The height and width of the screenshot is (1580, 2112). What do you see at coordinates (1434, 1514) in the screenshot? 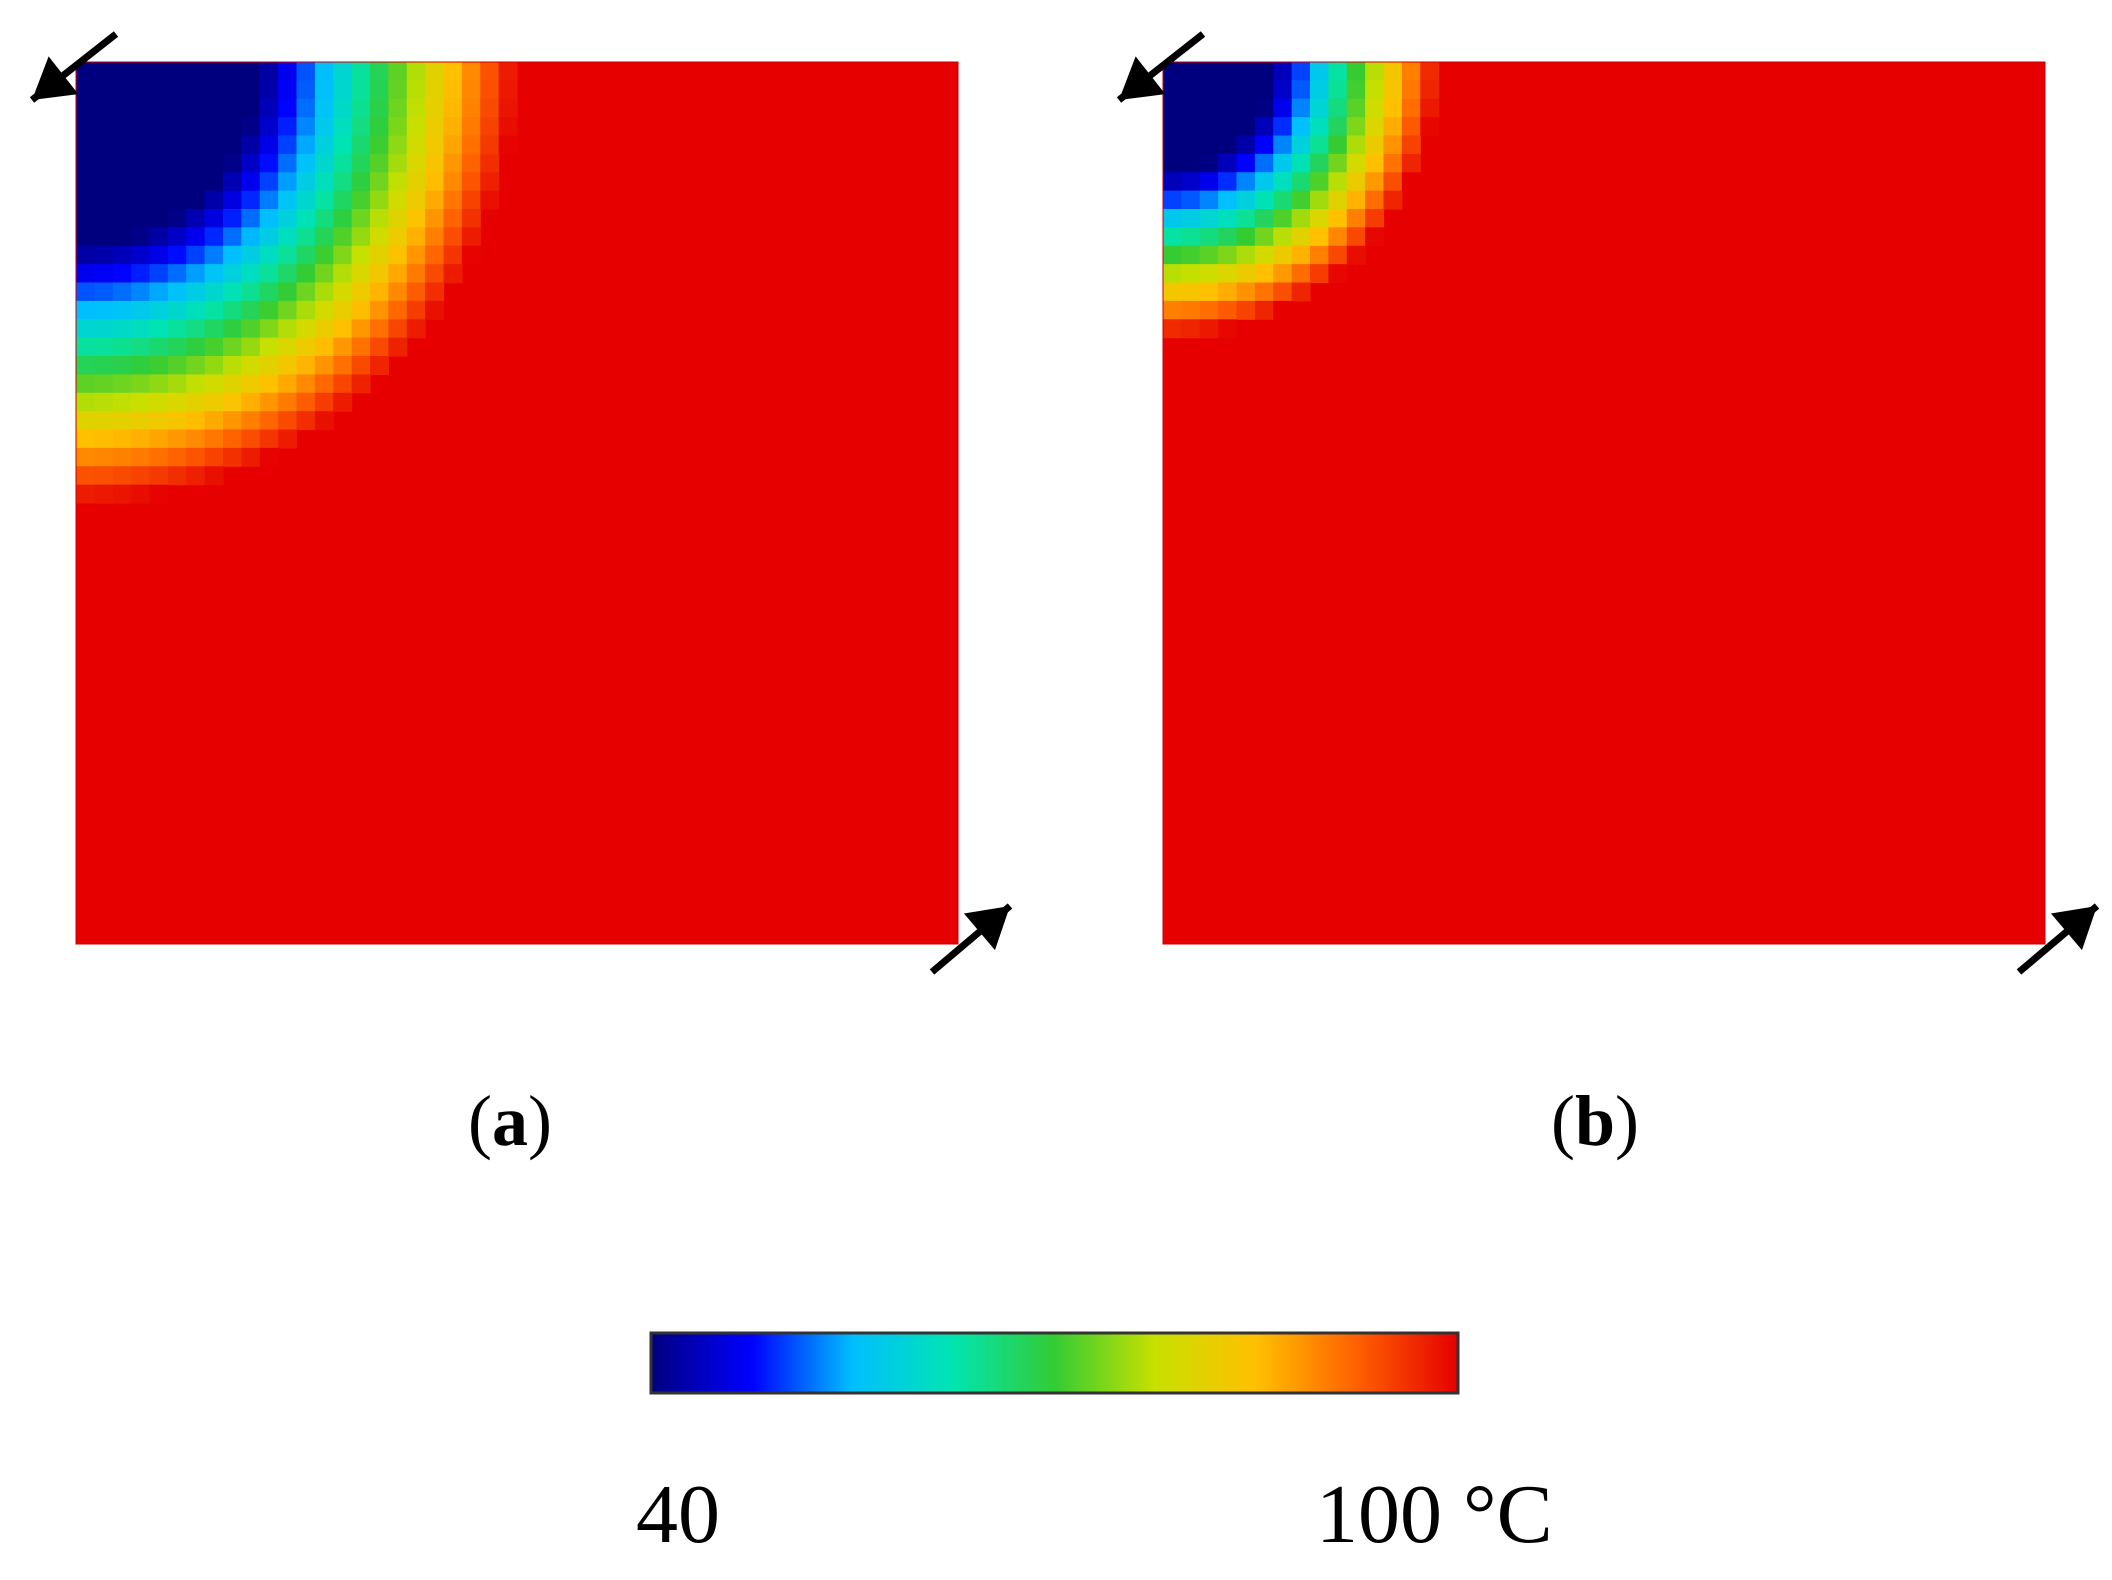
I see `colorbar-max-label: 100 °C` at bounding box center [1434, 1514].